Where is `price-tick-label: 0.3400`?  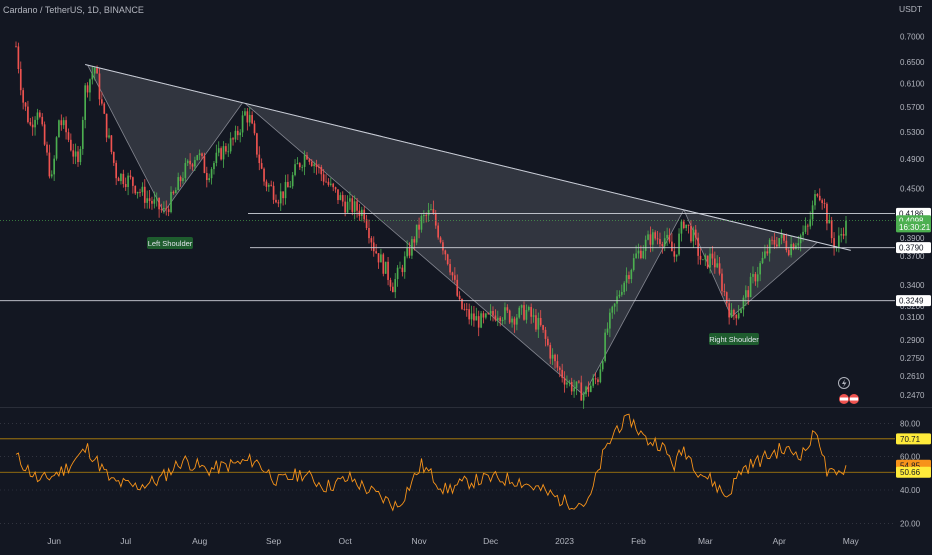 price-tick-label: 0.3400 is located at coordinates (912, 285).